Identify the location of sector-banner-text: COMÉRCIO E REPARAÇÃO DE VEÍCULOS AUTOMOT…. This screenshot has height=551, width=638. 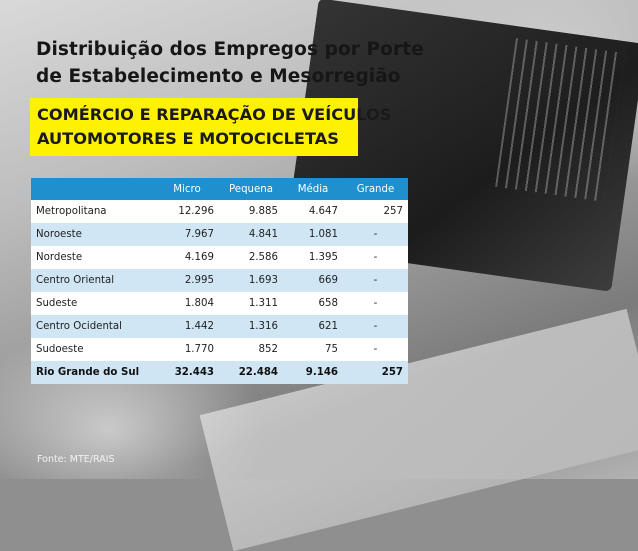
(214, 127).